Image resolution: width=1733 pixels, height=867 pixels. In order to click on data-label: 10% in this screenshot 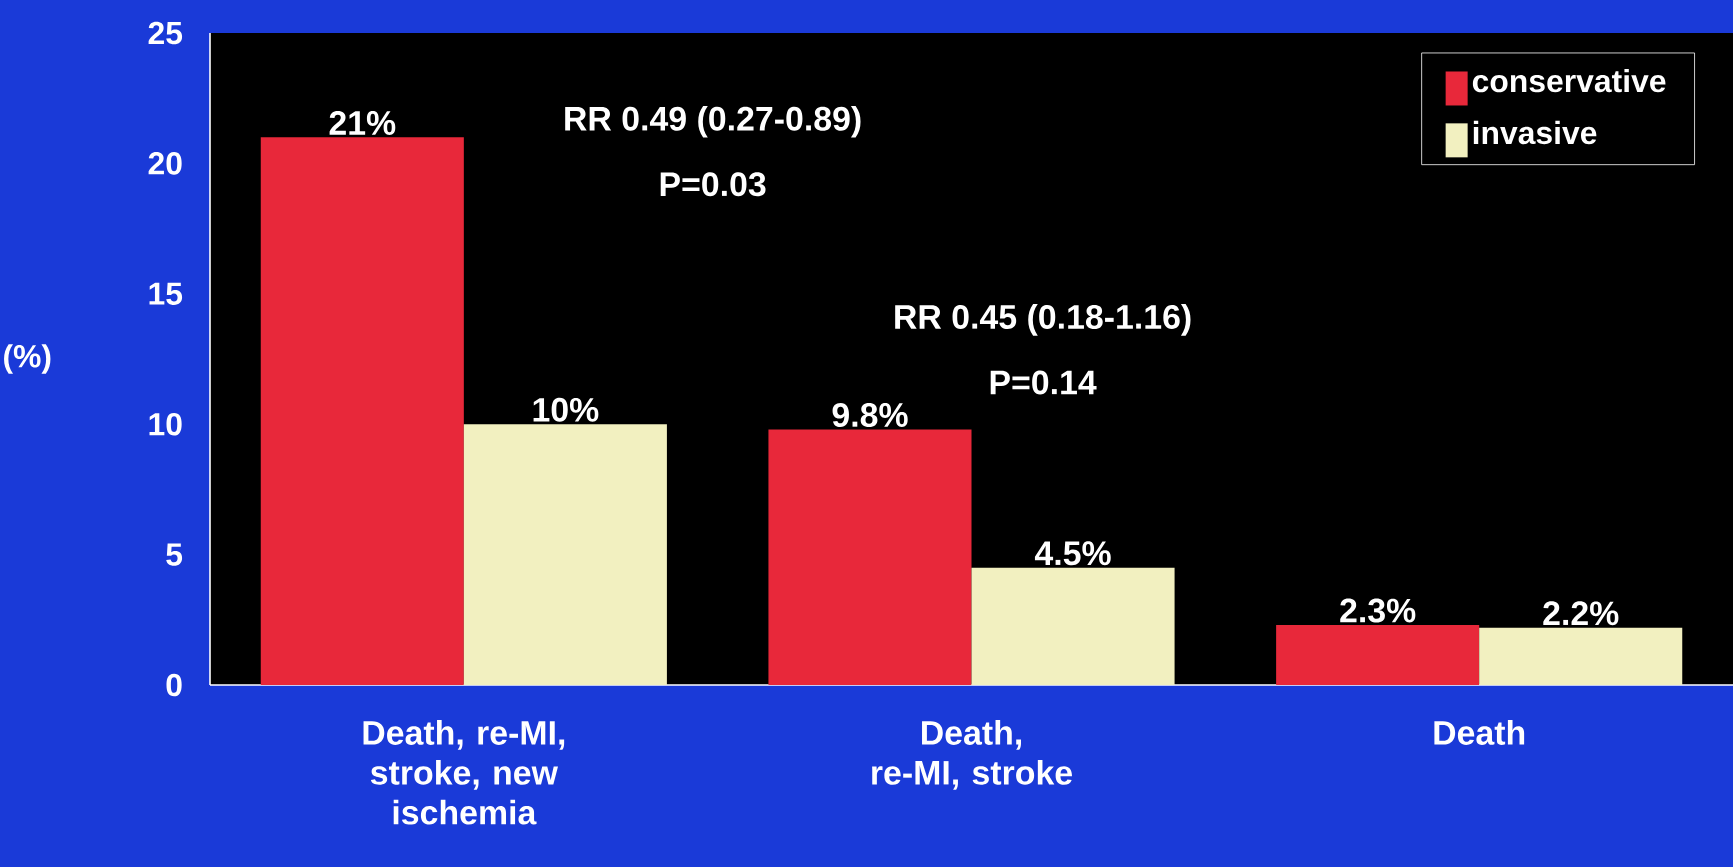, I will do `click(566, 409)`.